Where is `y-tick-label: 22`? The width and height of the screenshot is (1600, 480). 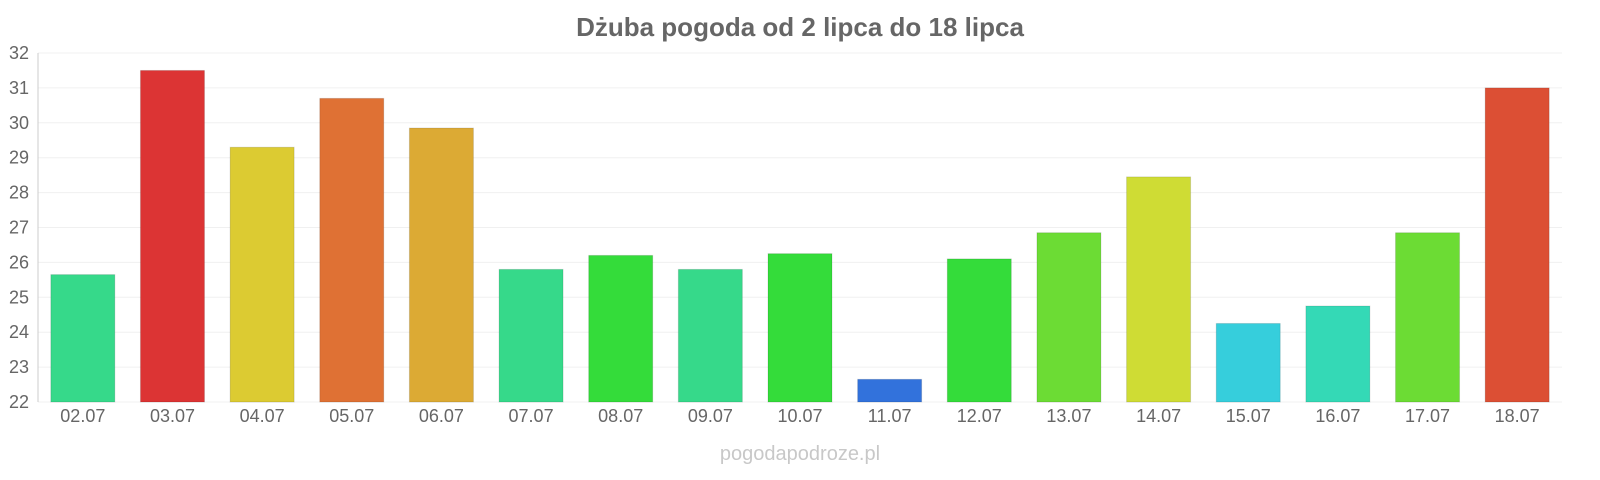
y-tick-label: 22 is located at coordinates (19, 402).